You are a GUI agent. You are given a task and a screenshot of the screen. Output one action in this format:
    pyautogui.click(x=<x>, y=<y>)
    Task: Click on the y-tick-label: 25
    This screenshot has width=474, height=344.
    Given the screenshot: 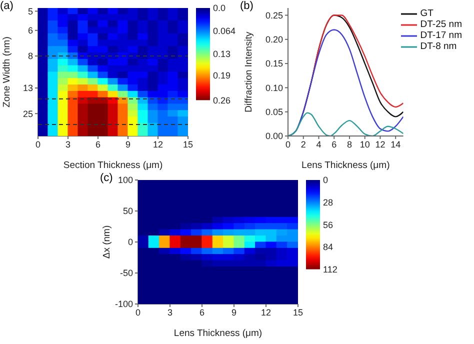 What is the action you would take?
    pyautogui.click(x=27, y=113)
    